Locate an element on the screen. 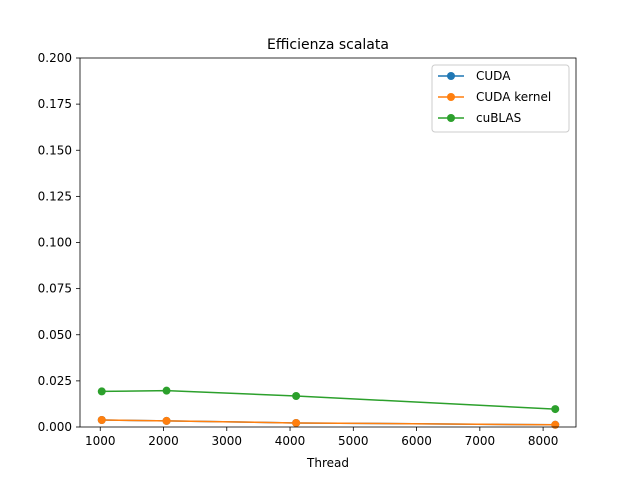  y-tick-label: 0.150 is located at coordinates (55, 150).